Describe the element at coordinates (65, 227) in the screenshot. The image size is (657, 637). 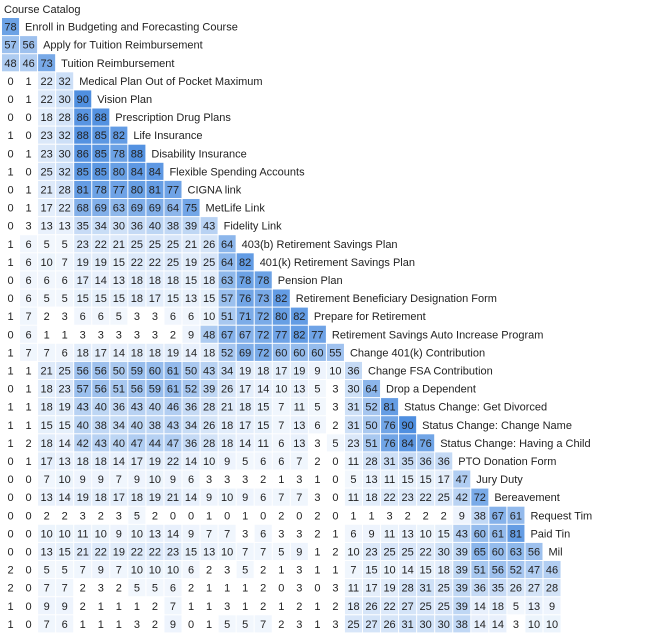
I see `heatmap-cell-value: 13` at that location.